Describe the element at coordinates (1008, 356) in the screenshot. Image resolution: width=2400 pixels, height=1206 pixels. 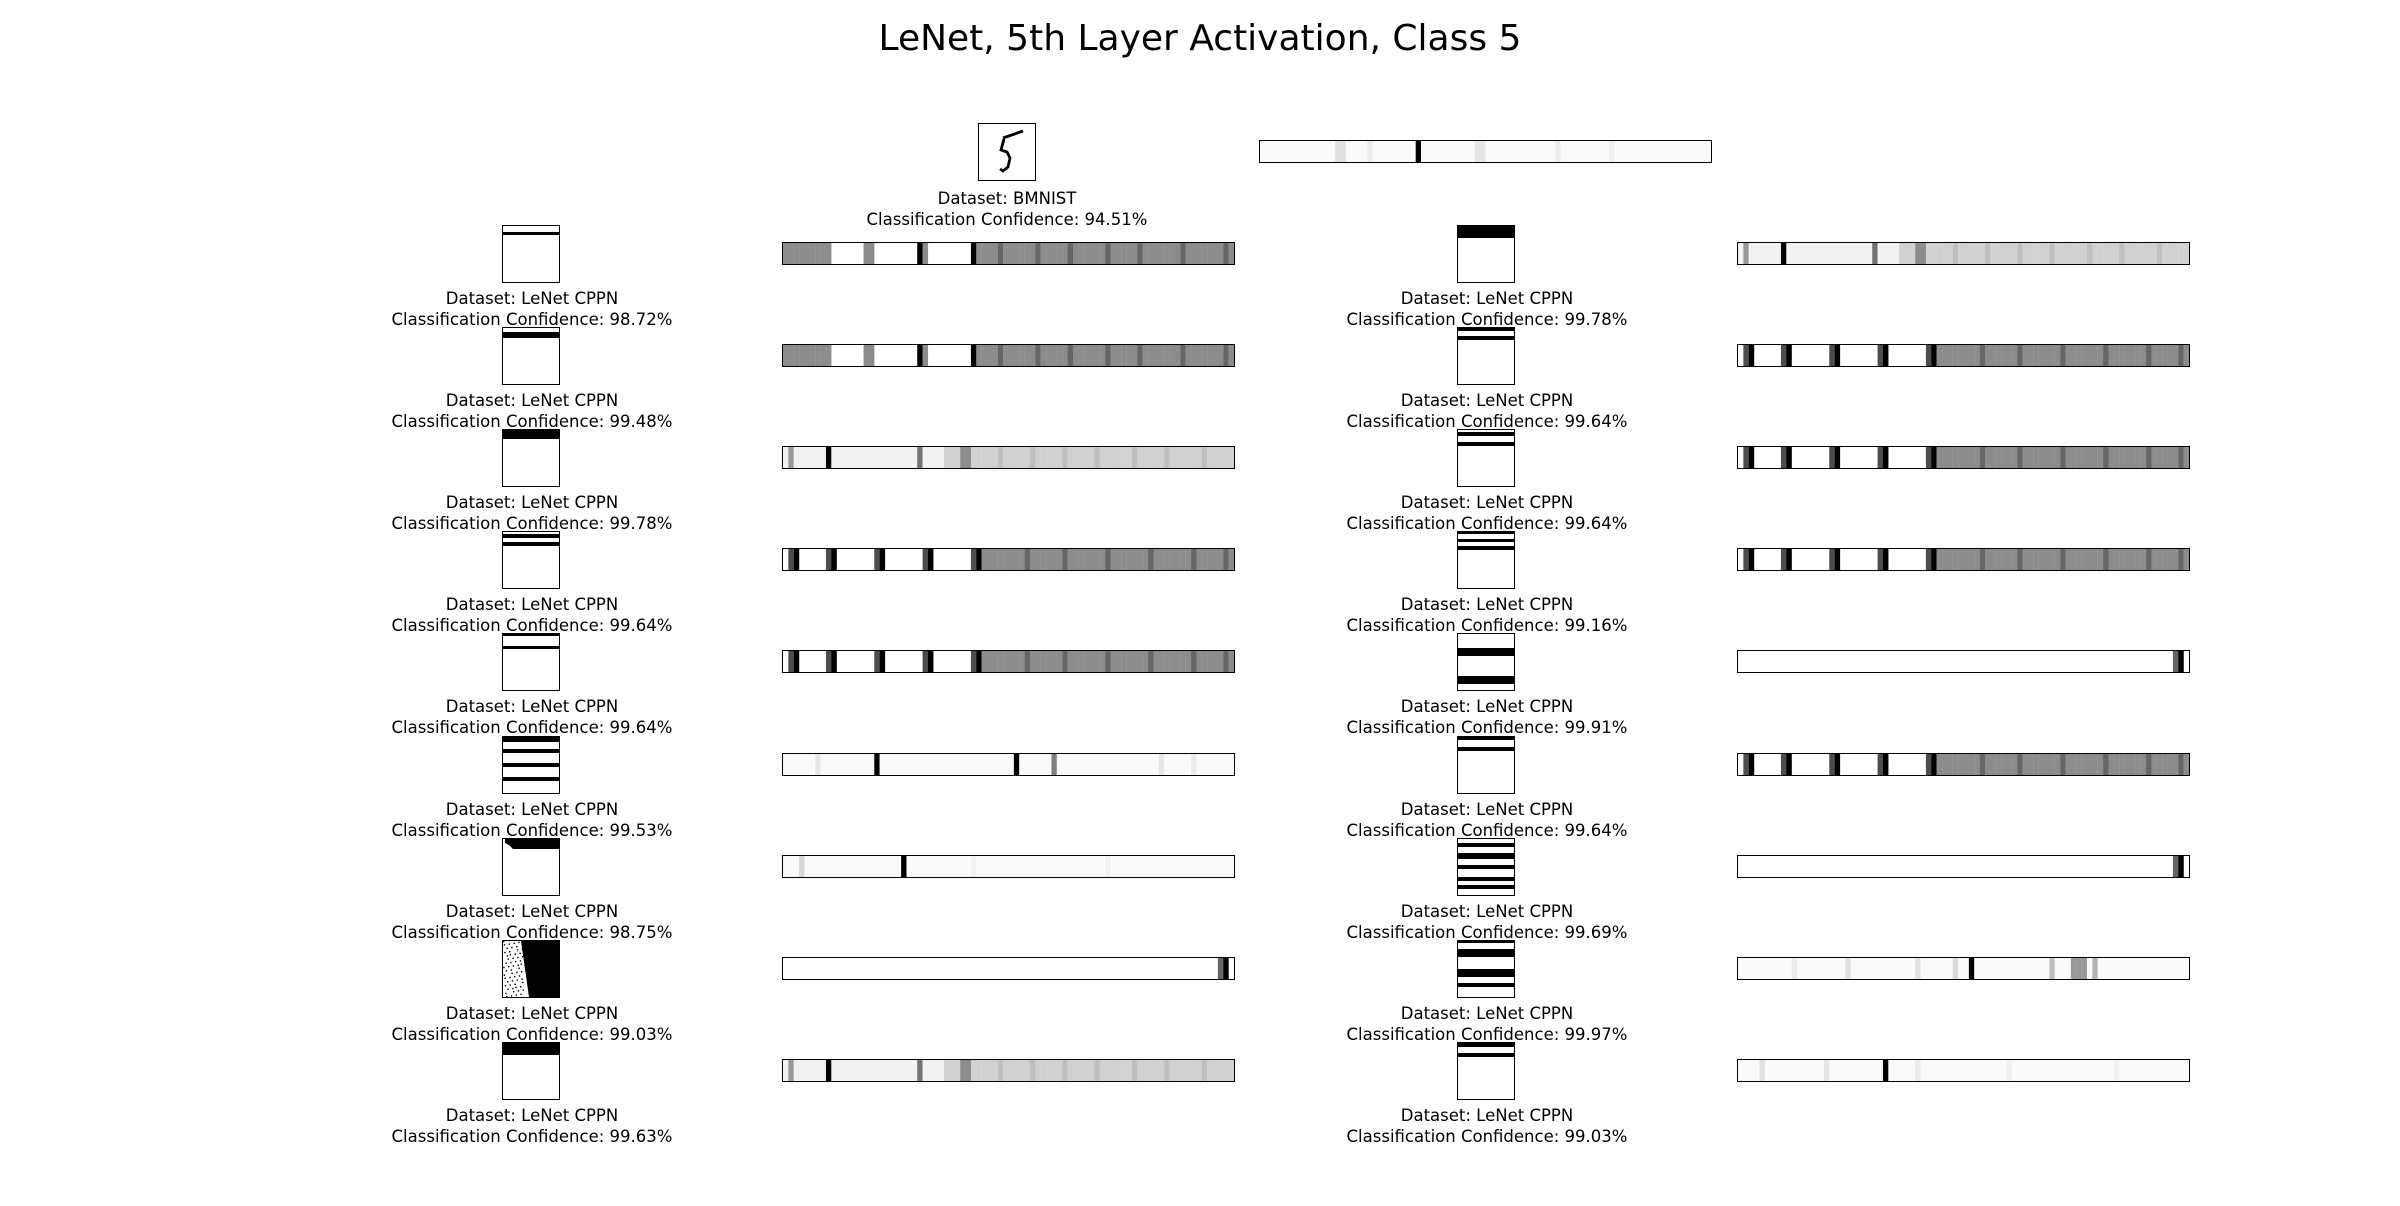
I see `activation-strip` at that location.